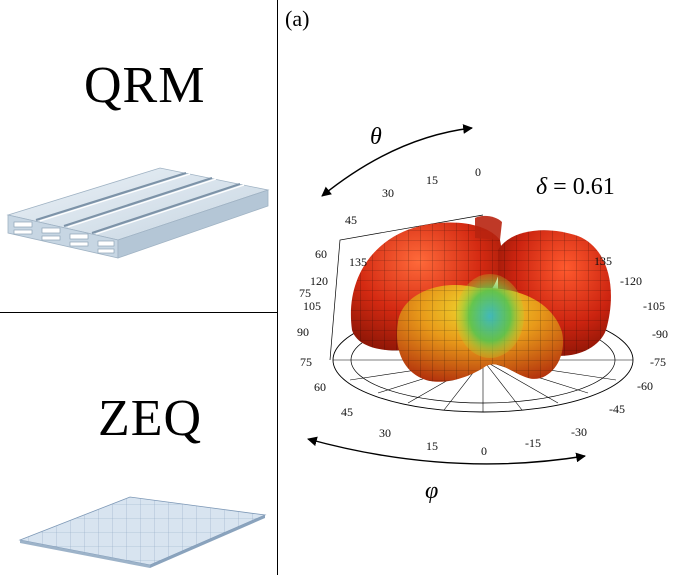 This screenshot has width=678, height=575. I want to click on angle-tick-label: -30, so click(579, 432).